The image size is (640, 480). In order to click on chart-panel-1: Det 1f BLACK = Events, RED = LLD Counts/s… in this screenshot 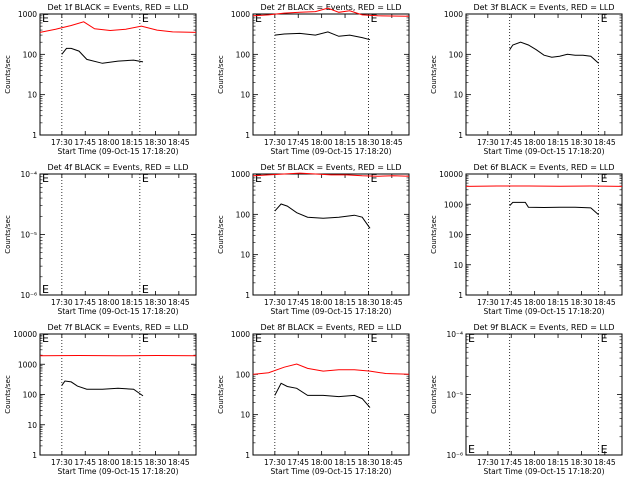, I will do `click(100, 79)`.